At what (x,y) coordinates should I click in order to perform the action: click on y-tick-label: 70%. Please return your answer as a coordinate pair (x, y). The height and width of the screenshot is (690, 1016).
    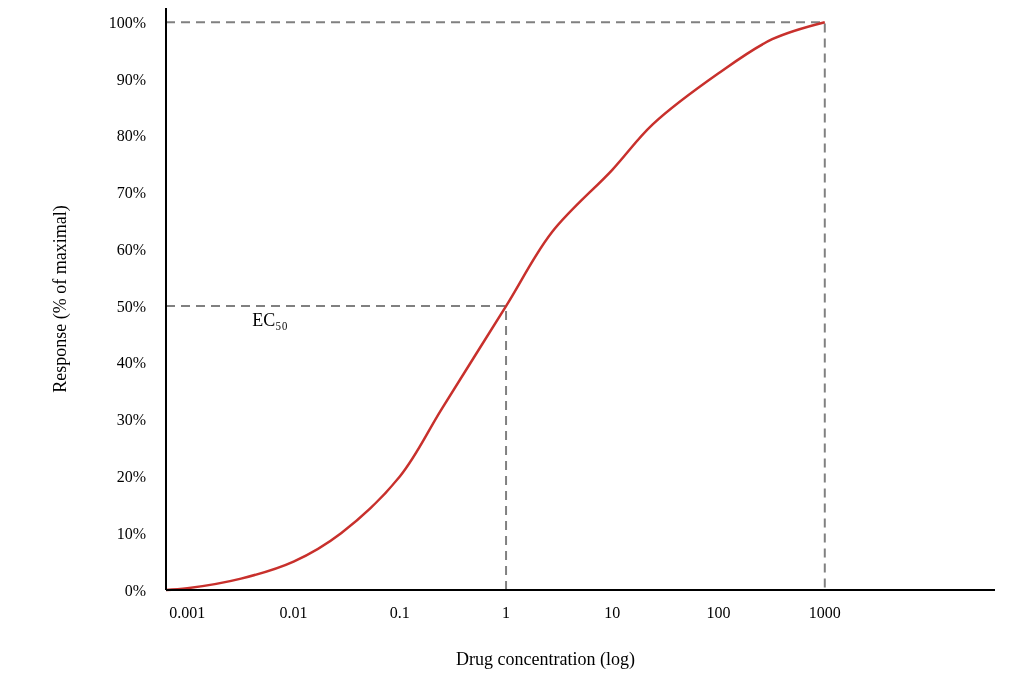
    Looking at the image, I should click on (131, 193).